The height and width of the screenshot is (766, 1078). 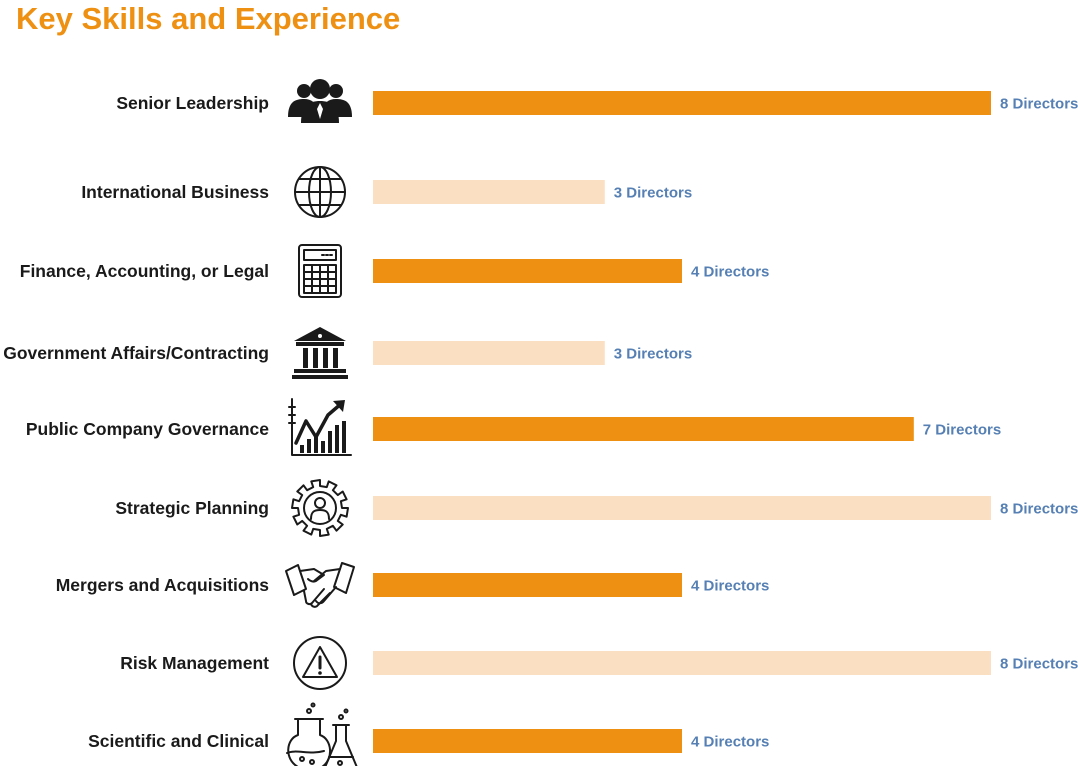 I want to click on category-label: Scientific and Clinical, so click(x=178, y=741).